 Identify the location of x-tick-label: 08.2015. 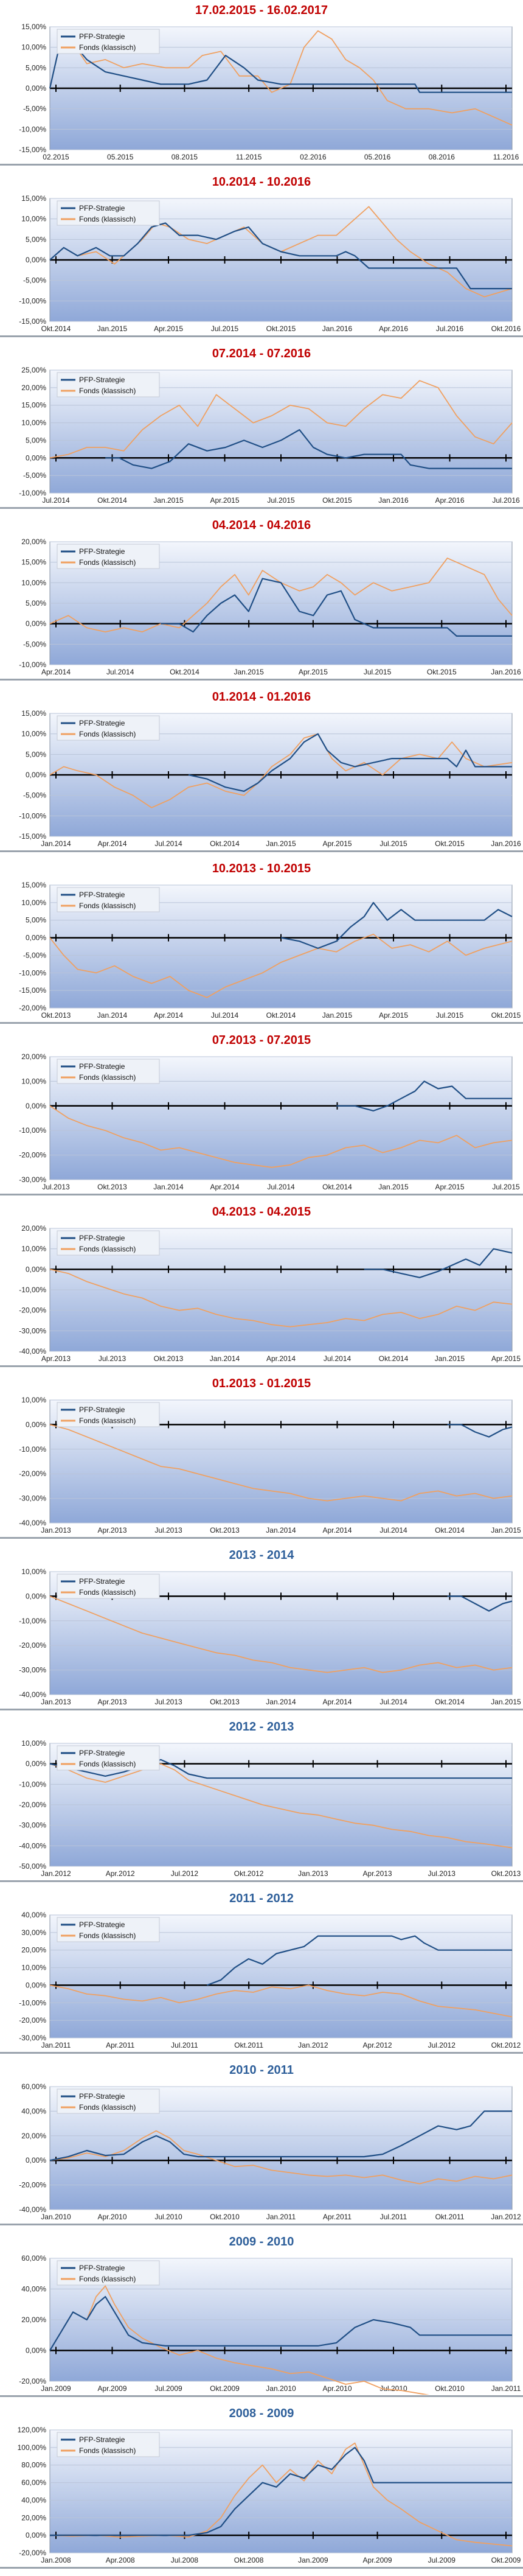
(185, 157).